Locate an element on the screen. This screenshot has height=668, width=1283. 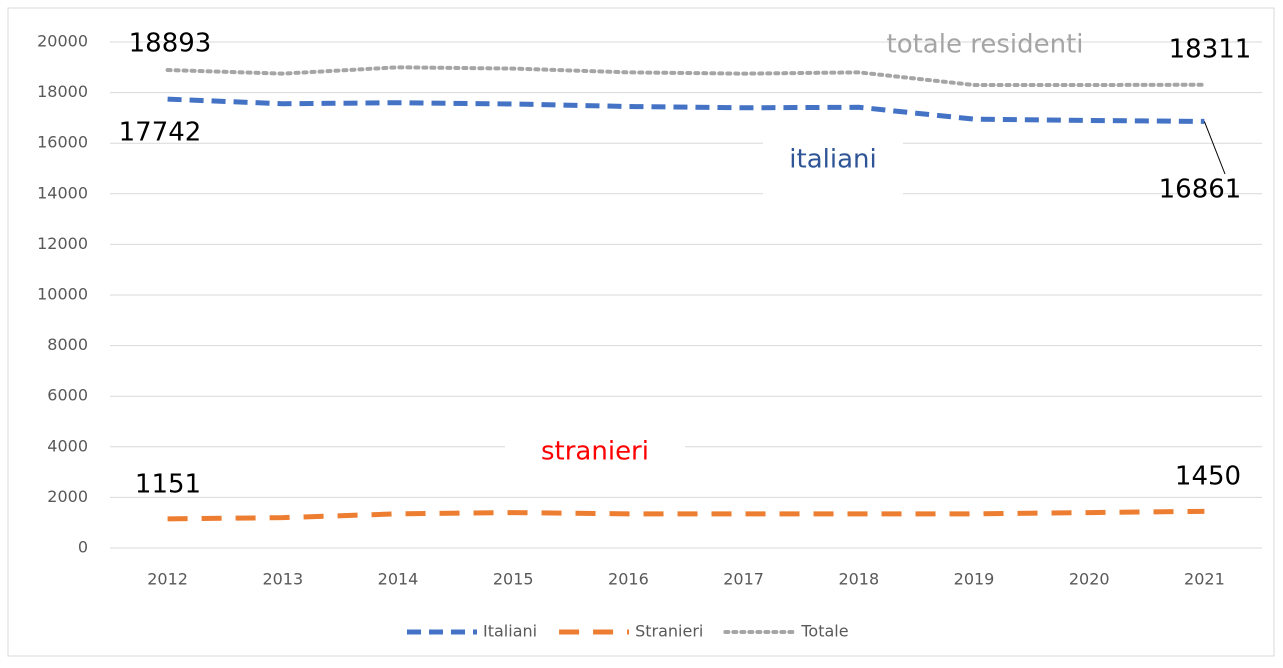
x-tick-label: 2021 is located at coordinates (1204, 579).